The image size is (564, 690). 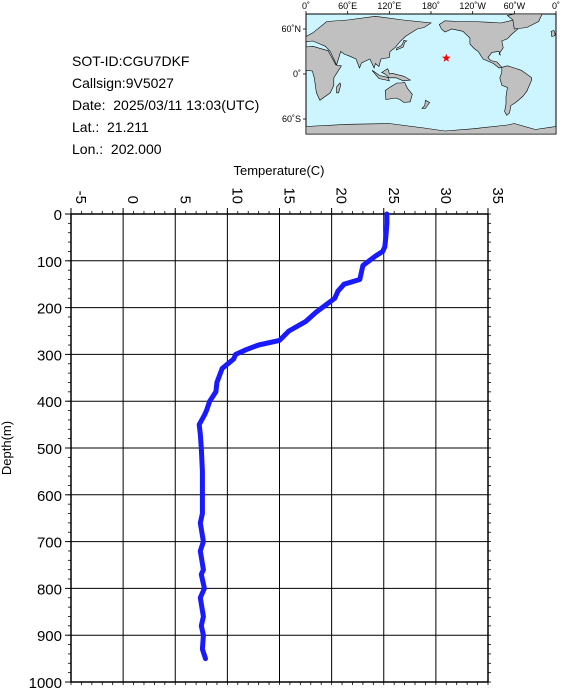 I want to click on map-marker, so click(x=446, y=57).